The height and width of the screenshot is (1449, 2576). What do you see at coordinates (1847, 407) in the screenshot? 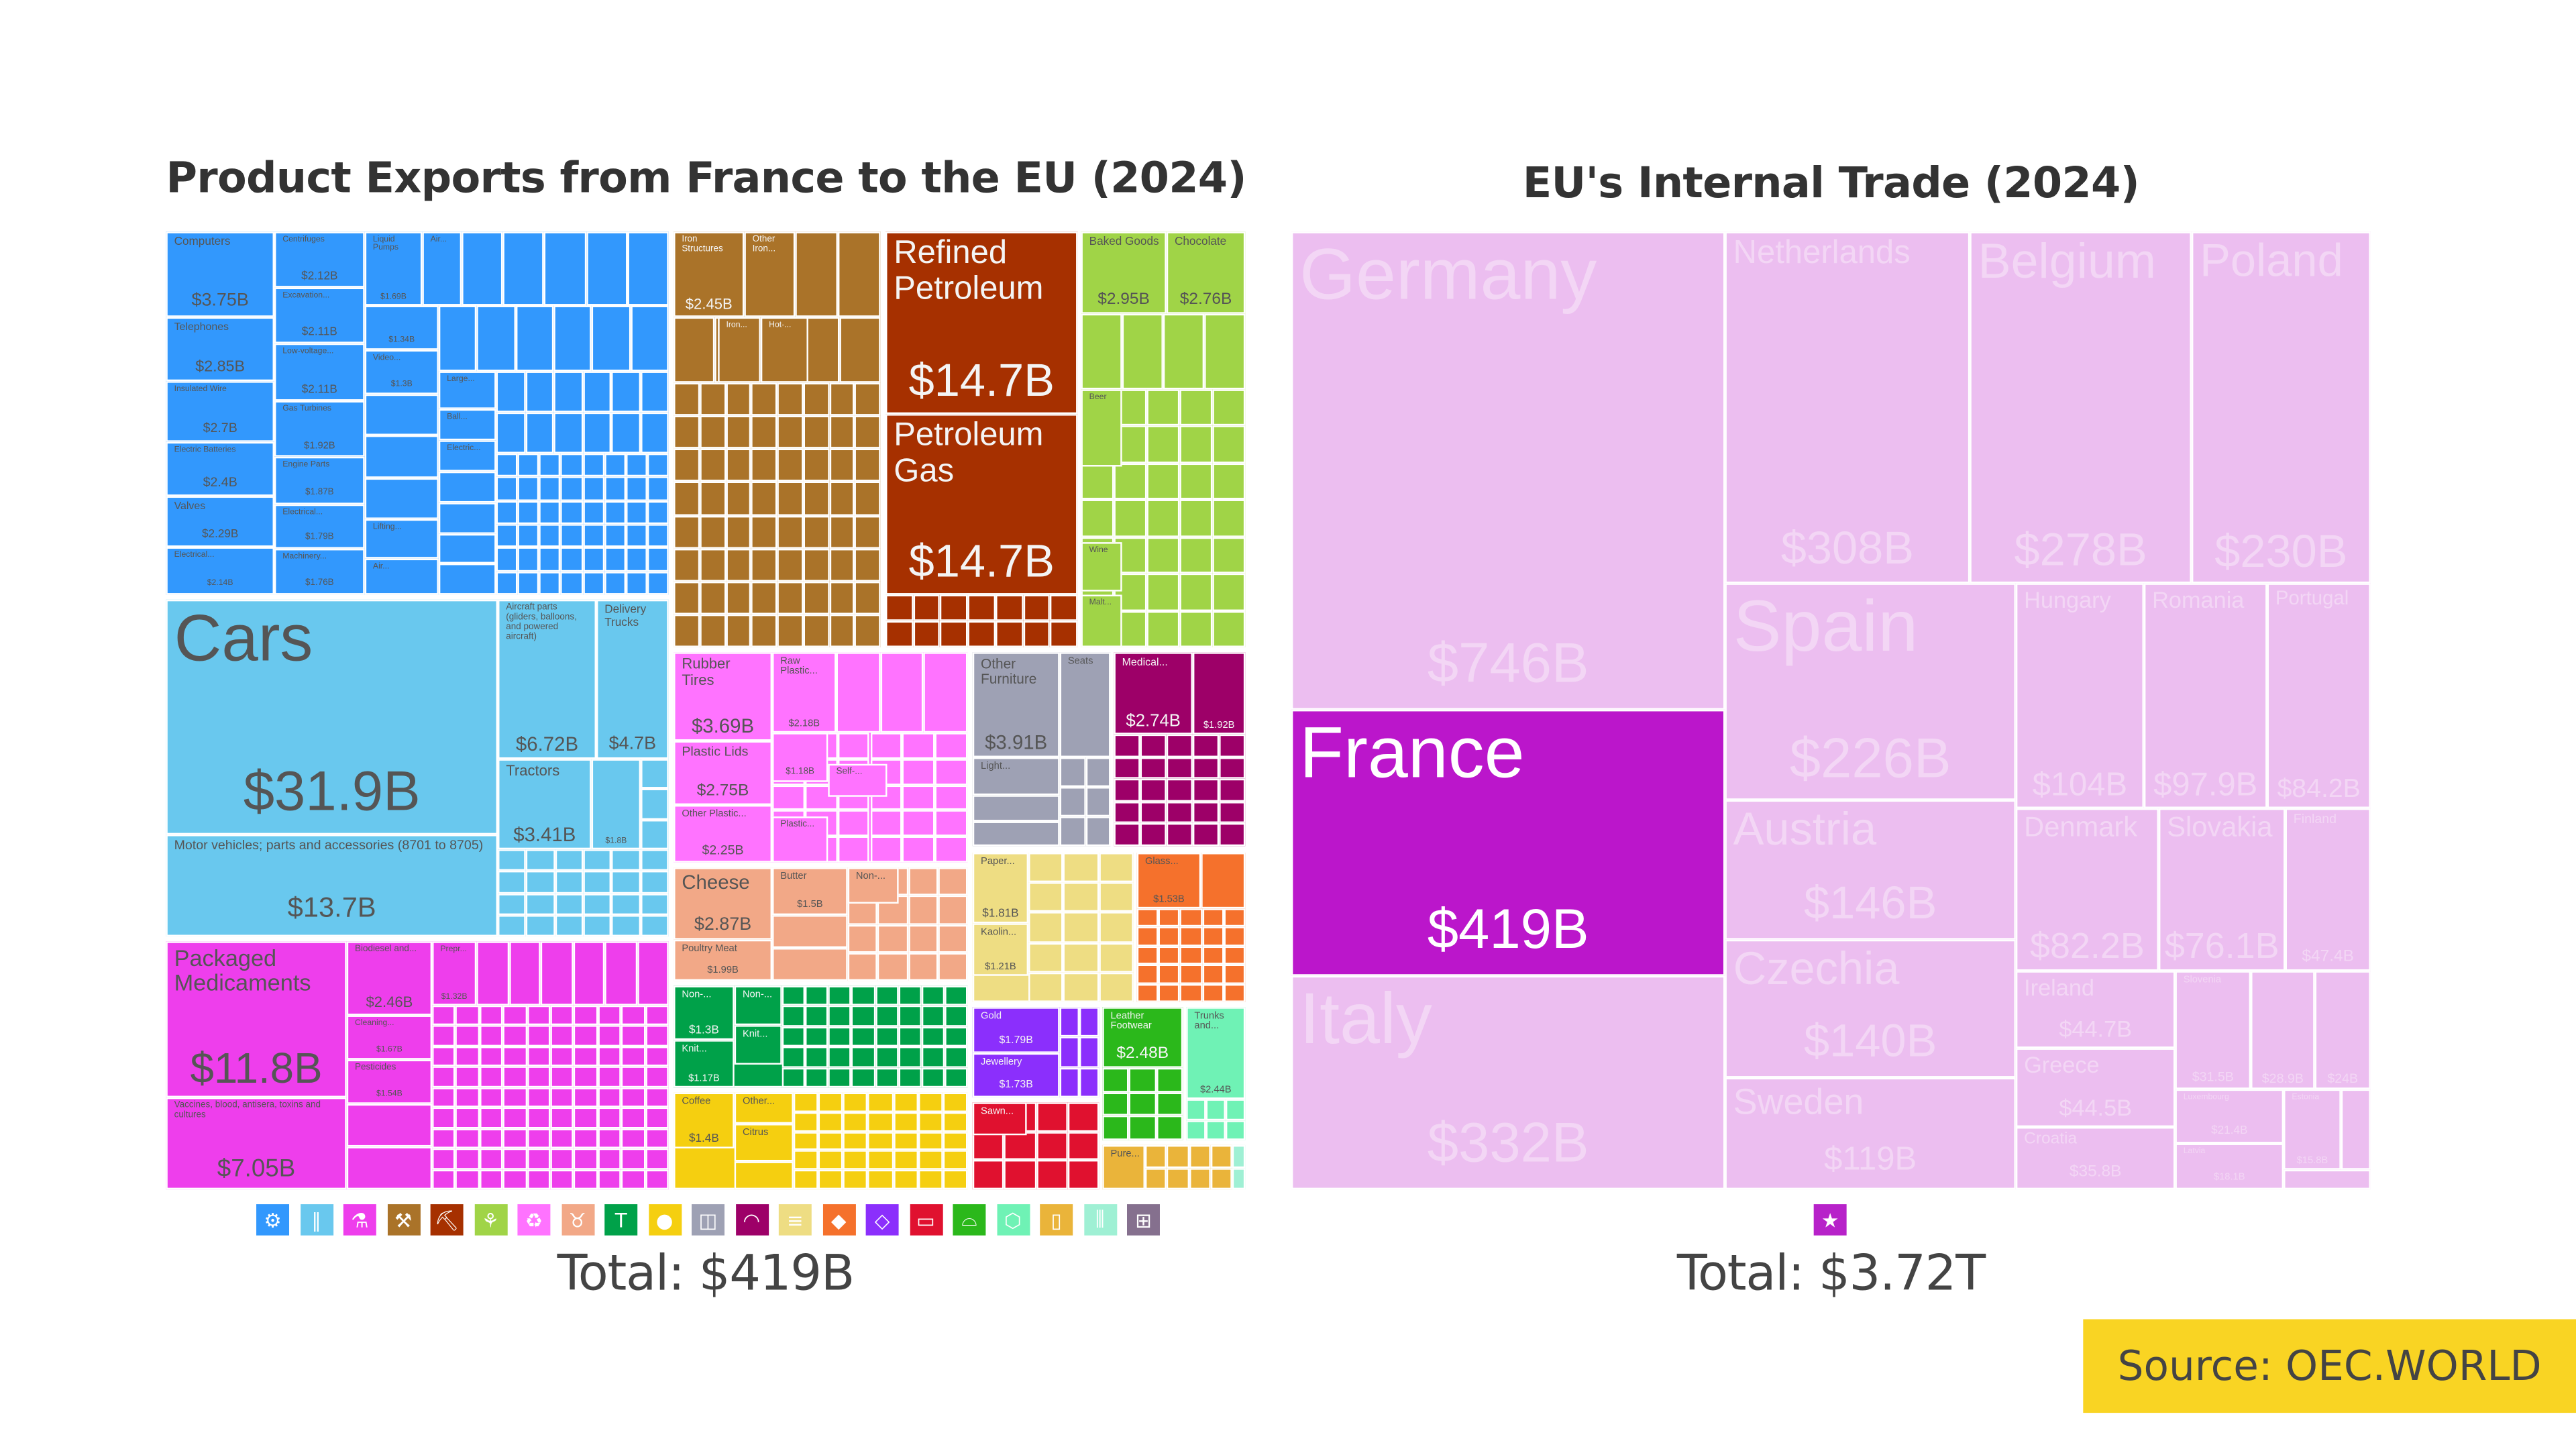
I see `treemap-tile: Netherlands $308B` at bounding box center [1847, 407].